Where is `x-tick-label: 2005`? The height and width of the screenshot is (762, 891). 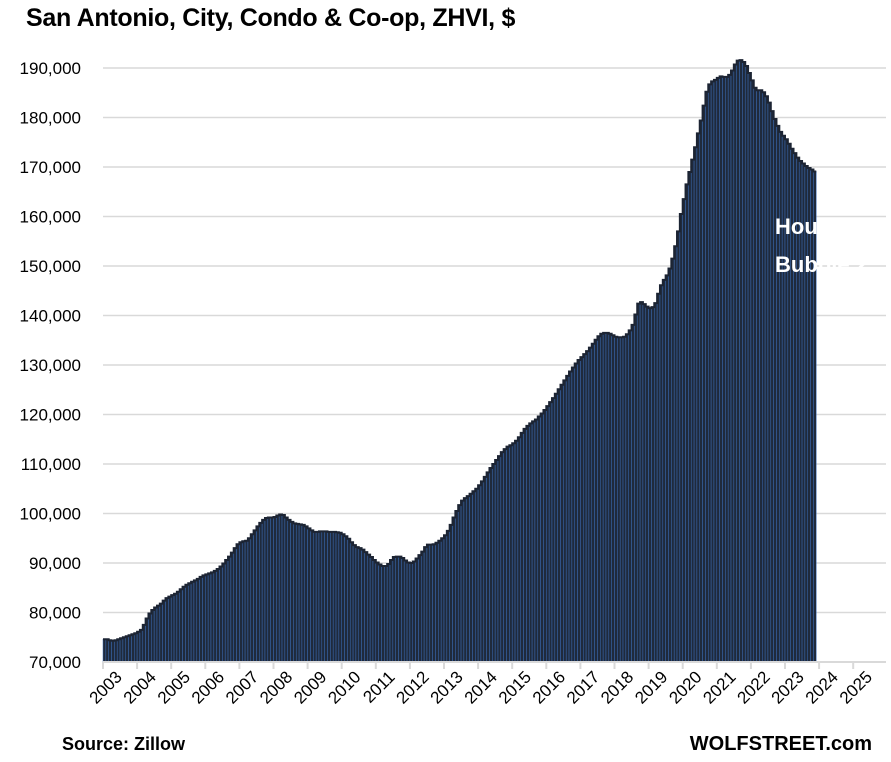
x-tick-label: 2005 is located at coordinates (174, 687).